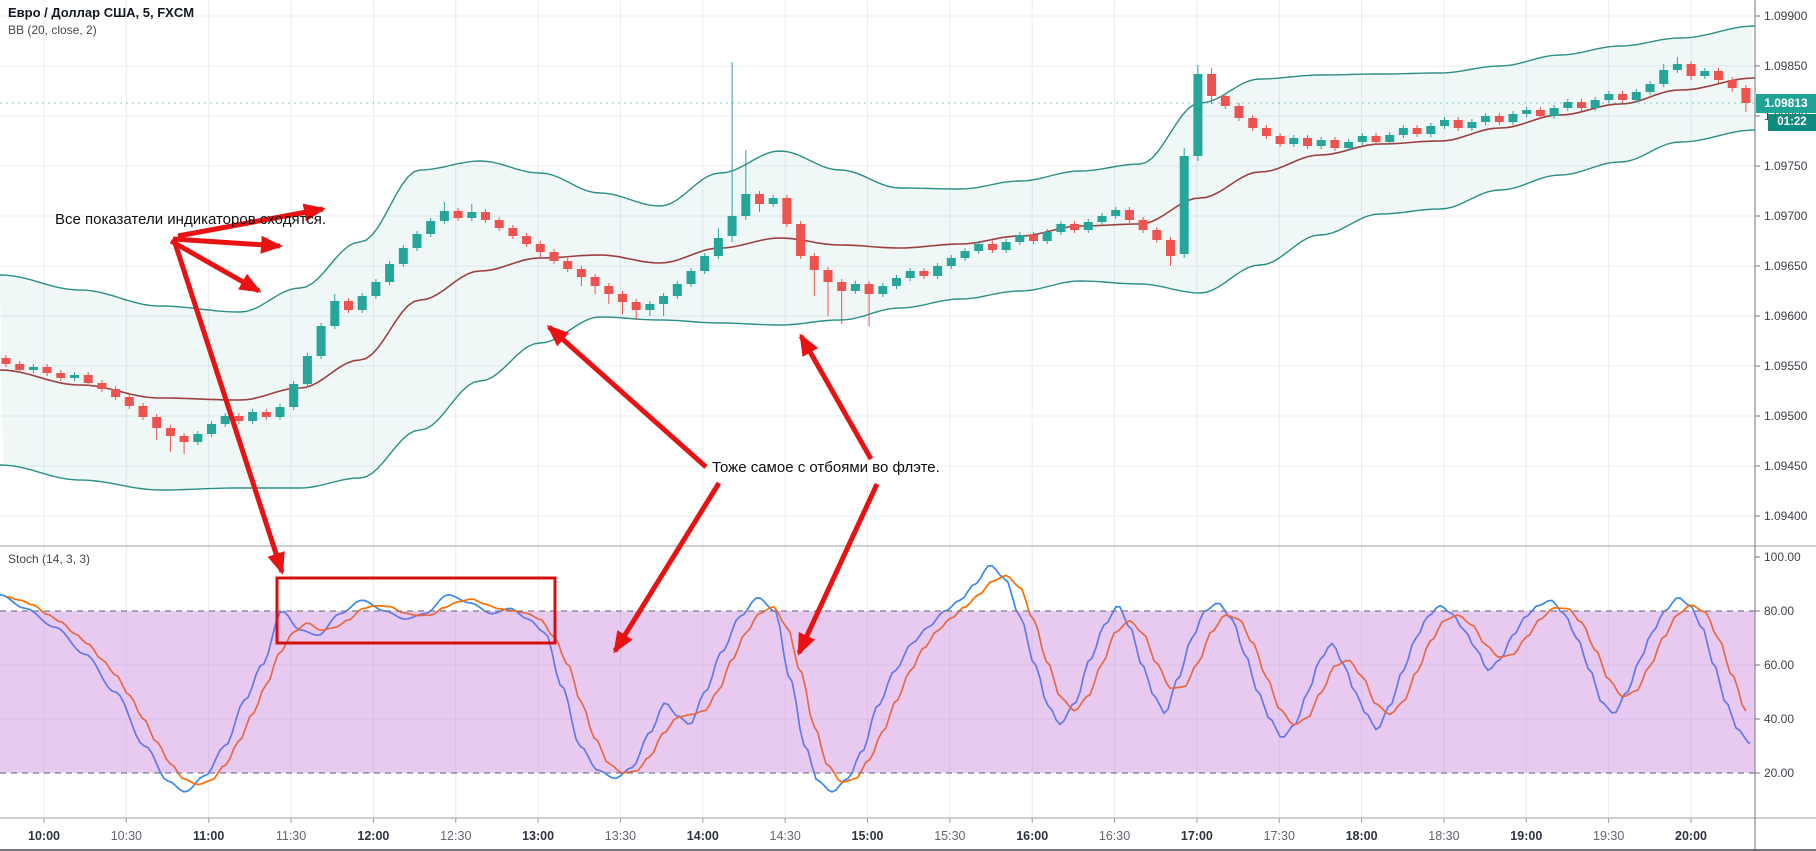  I want to click on svg-text: 10:30, so click(126, 836).